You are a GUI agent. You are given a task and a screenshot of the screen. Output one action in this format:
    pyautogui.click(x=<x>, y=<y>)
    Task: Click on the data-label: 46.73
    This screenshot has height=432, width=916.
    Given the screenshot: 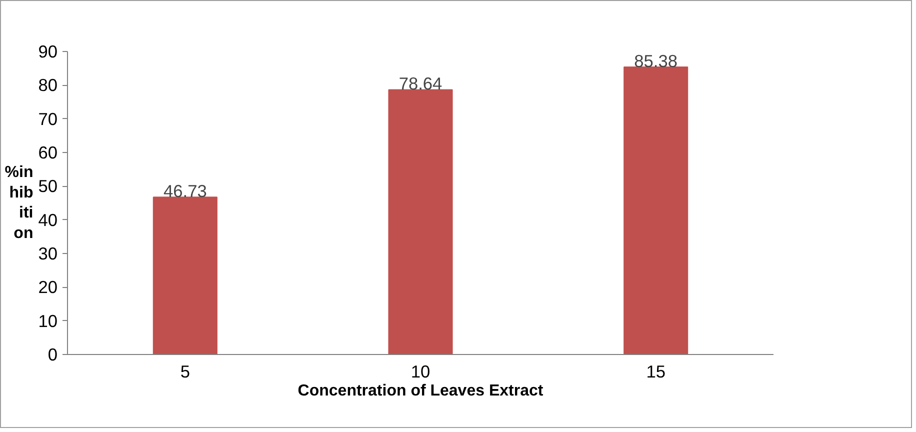 What is the action you would take?
    pyautogui.click(x=185, y=191)
    